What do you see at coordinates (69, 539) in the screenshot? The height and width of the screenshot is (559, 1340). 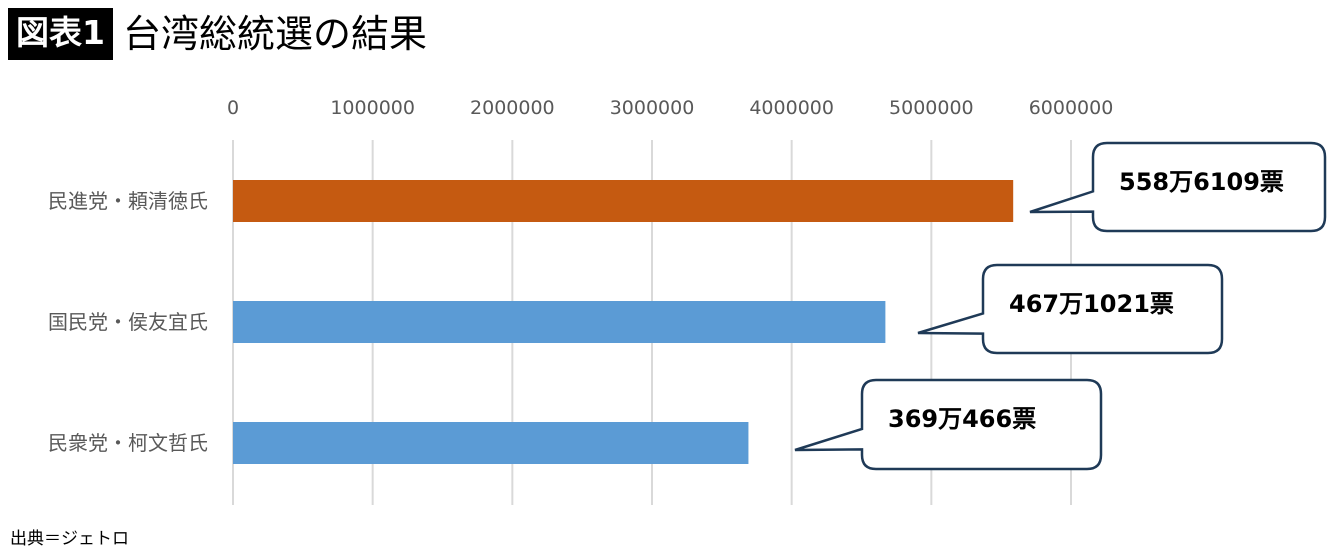 I see `source-note: 出典＝ジェトロ` at bounding box center [69, 539].